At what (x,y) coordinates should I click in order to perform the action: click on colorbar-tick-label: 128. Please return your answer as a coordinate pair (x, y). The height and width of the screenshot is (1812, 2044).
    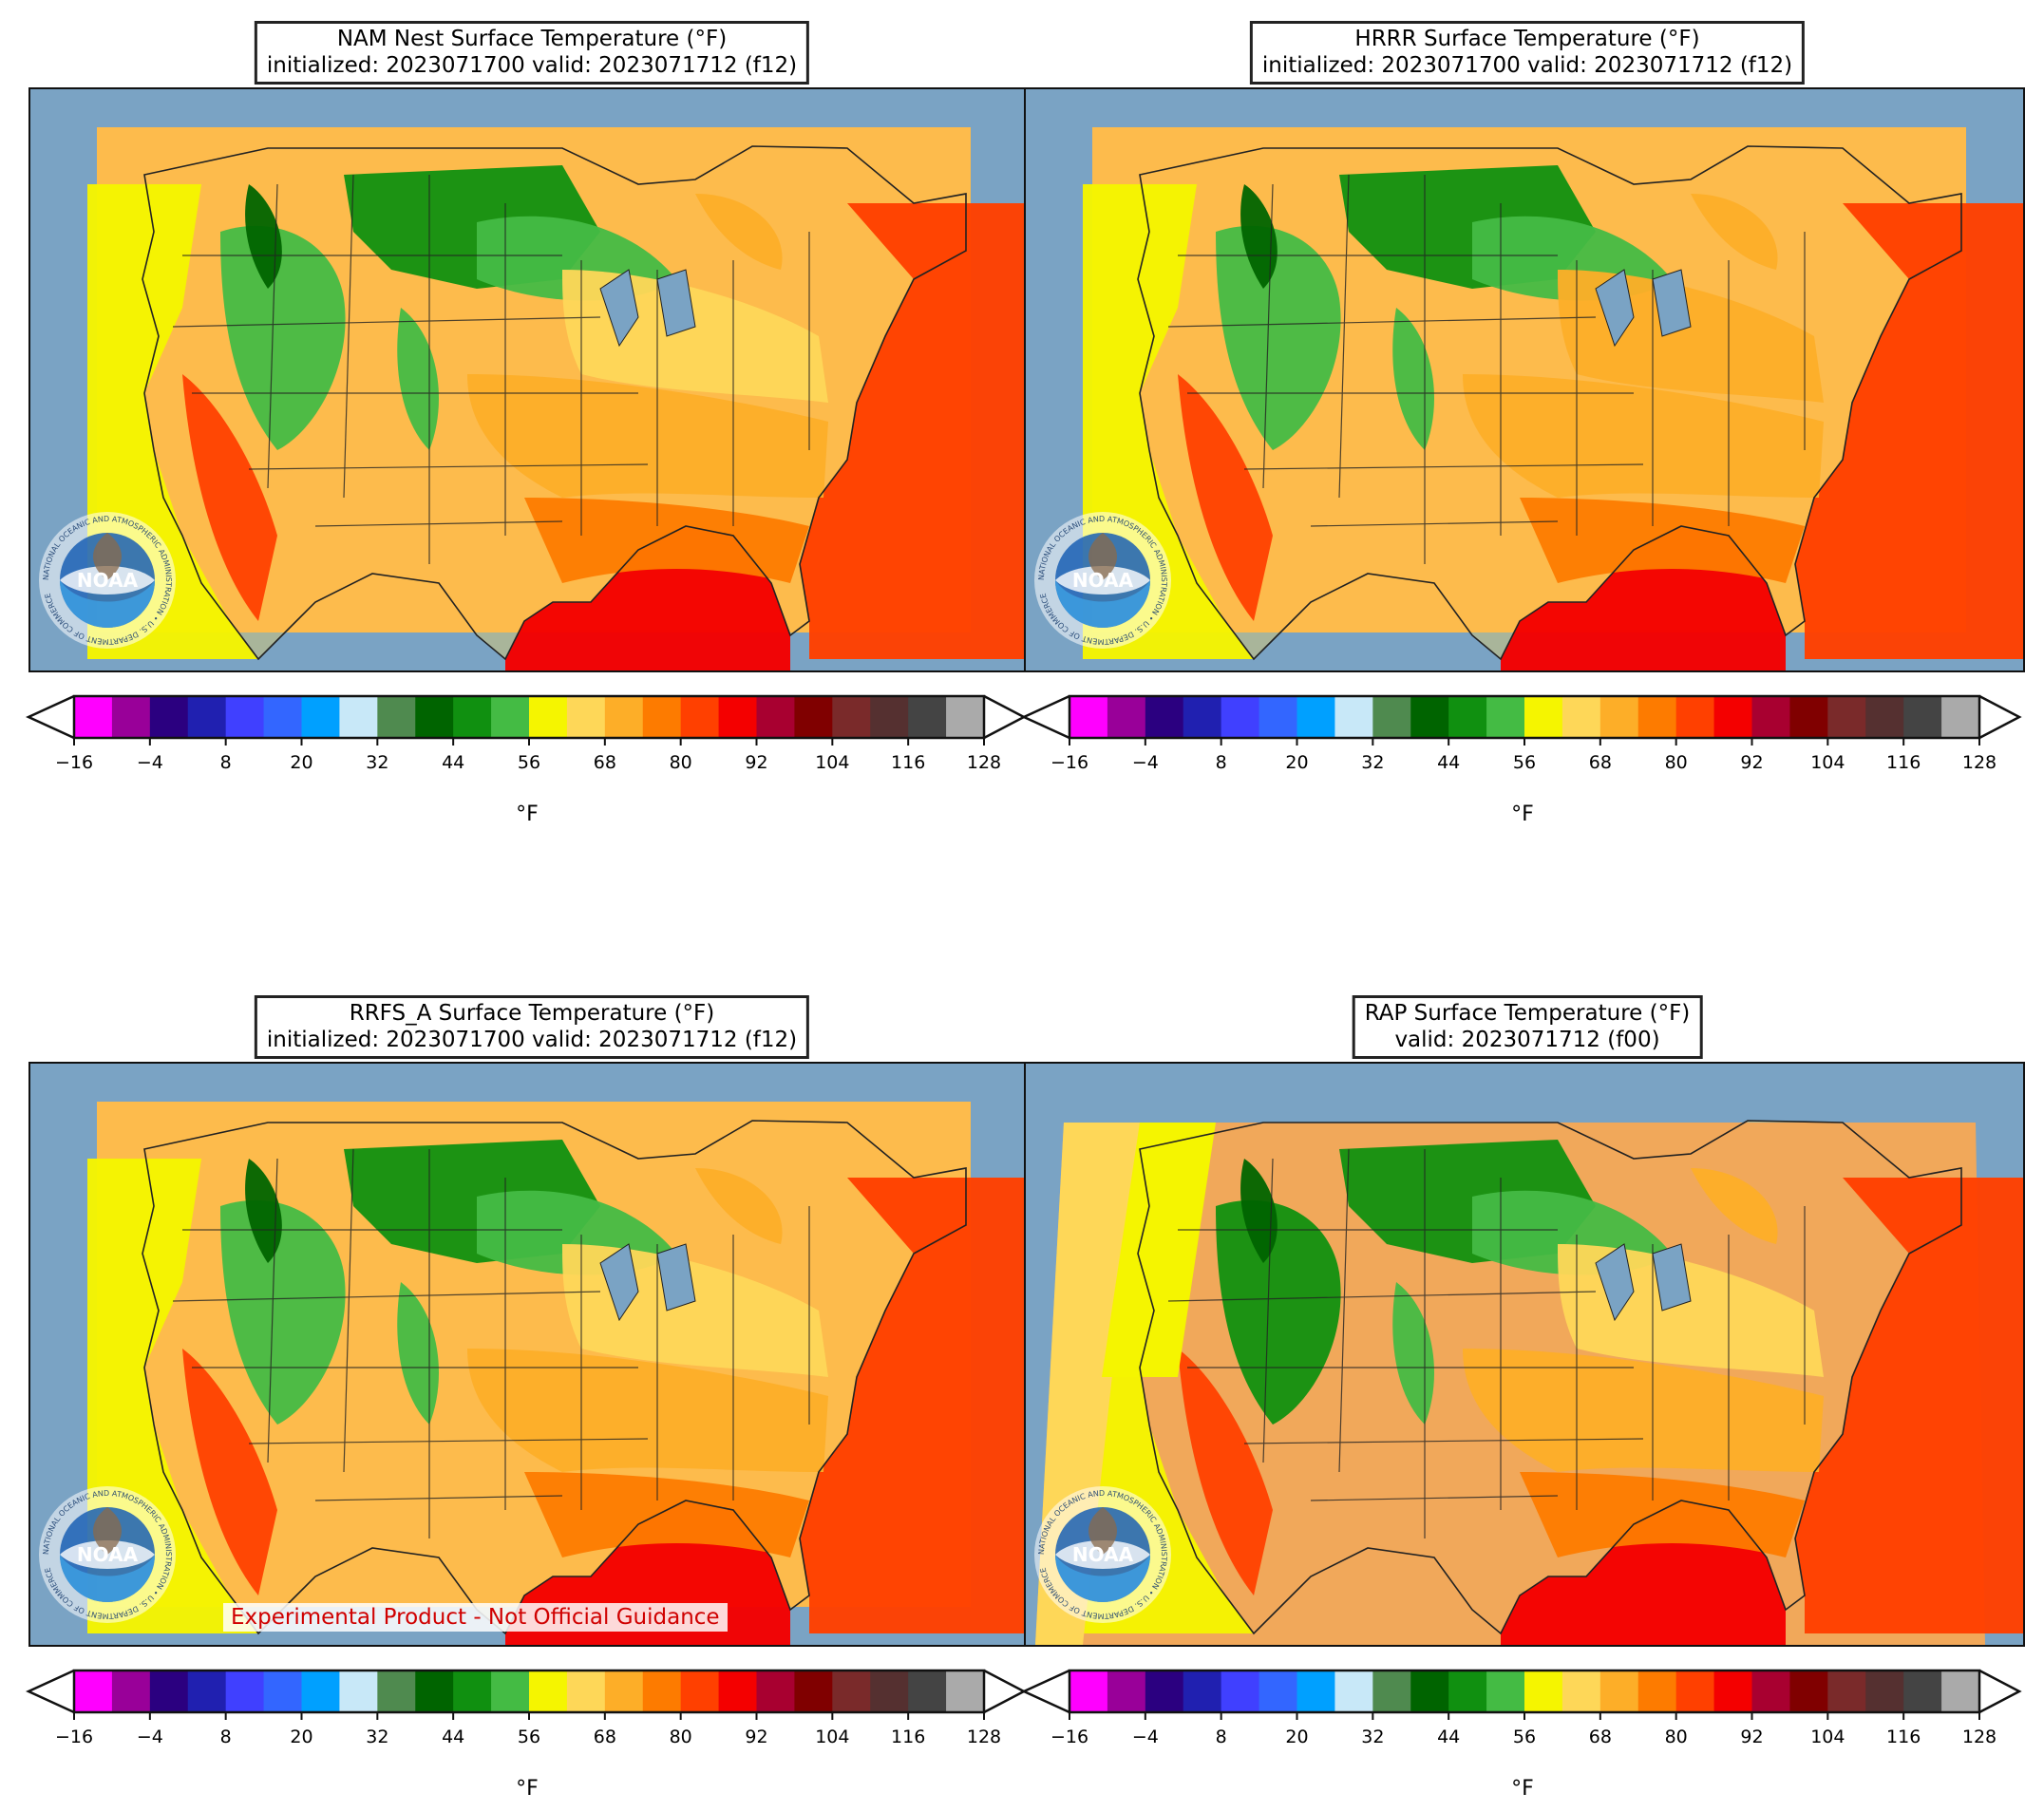
    Looking at the image, I should click on (984, 762).